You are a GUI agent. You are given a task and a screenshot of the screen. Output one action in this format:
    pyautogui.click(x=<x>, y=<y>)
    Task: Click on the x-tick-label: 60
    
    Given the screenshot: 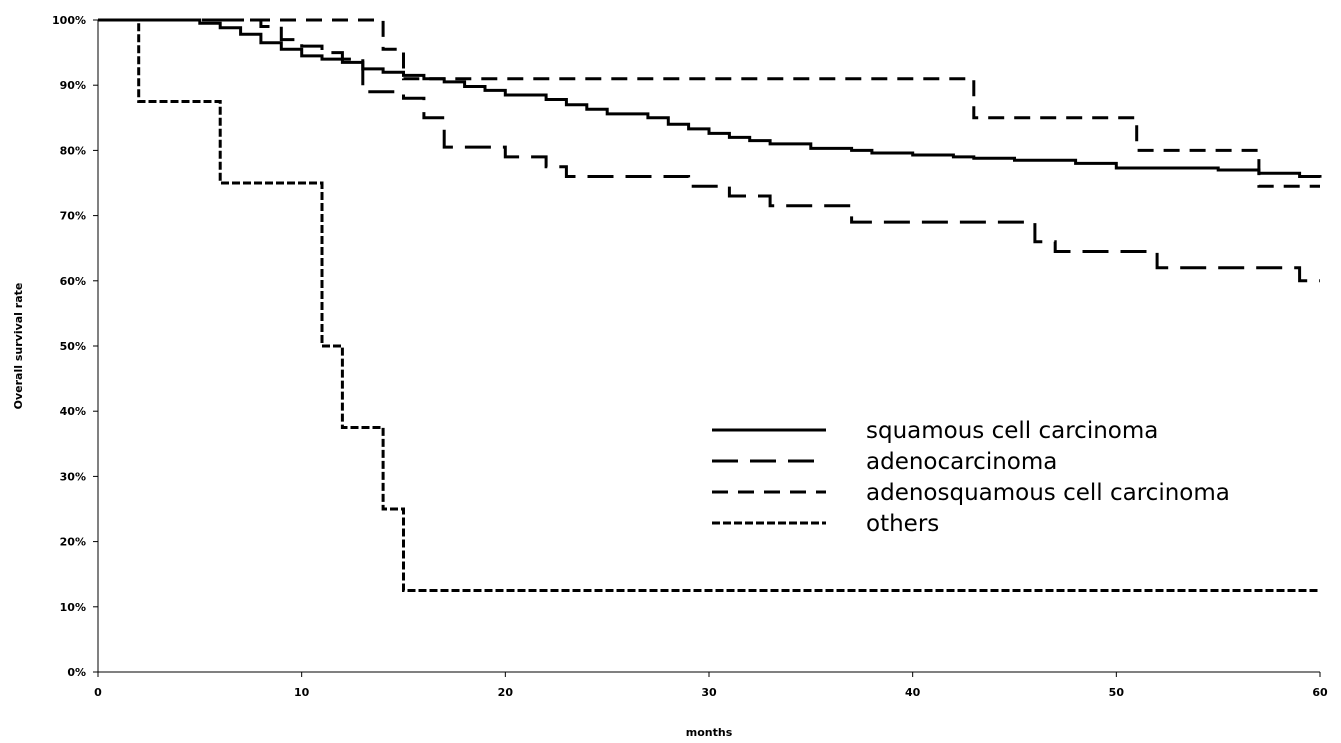 What is the action you would take?
    pyautogui.click(x=1320, y=692)
    